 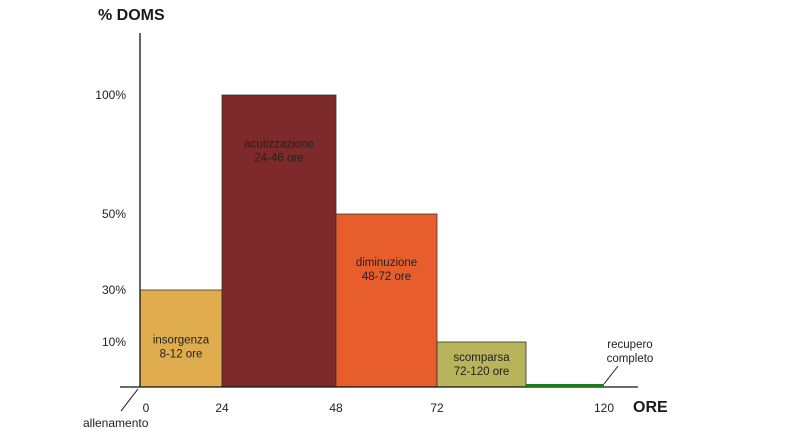 What do you see at coordinates (131, 15) in the screenshot?
I see `y-axis-title: % DOMS` at bounding box center [131, 15].